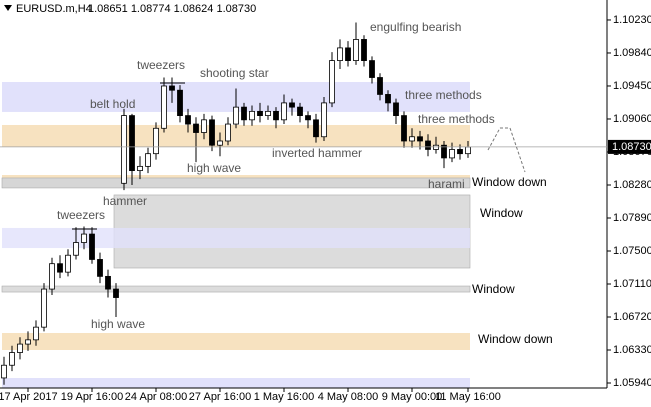 The image size is (651, 407). Describe the element at coordinates (632, 86) in the screenshot. I see `y-tick-label: 1.09450` at that location.